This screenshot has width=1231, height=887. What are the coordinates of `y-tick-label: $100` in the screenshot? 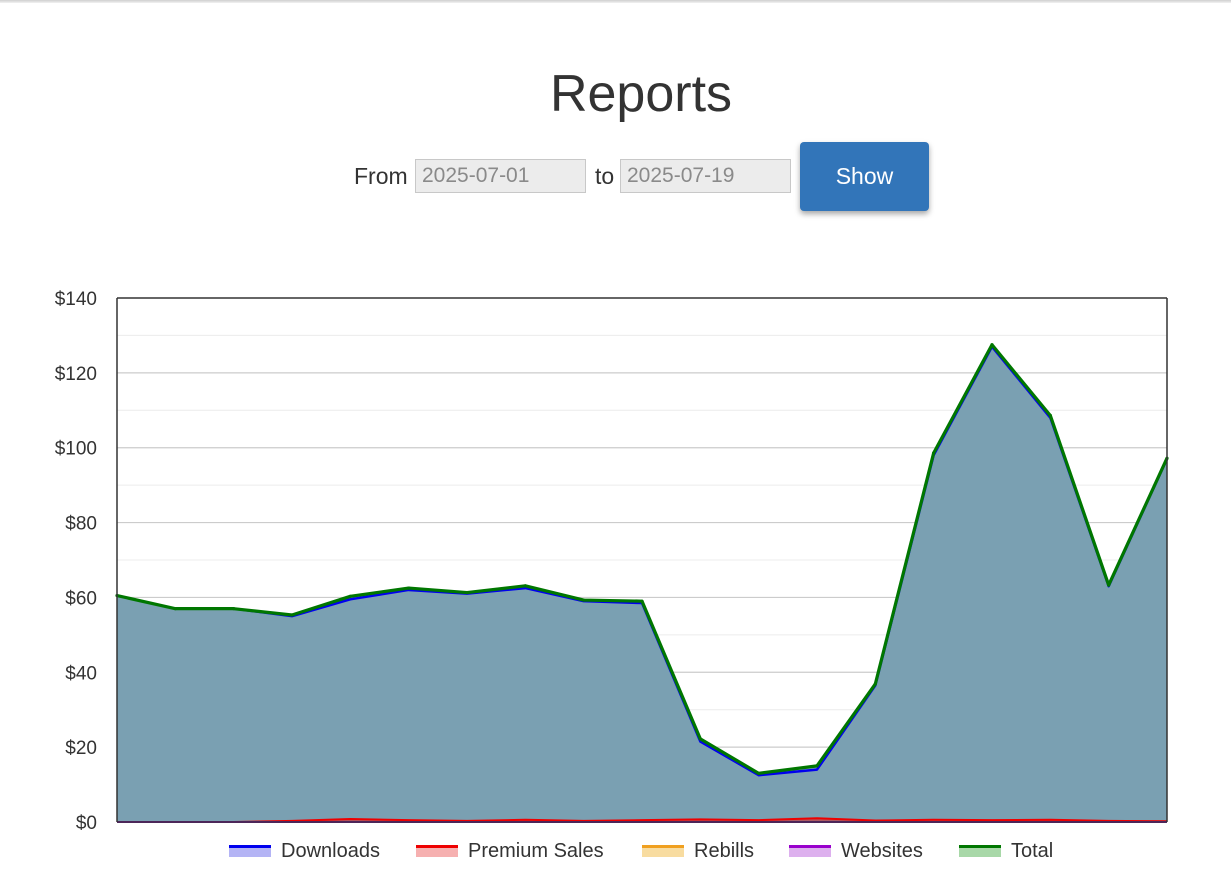 It's located at (76, 449).